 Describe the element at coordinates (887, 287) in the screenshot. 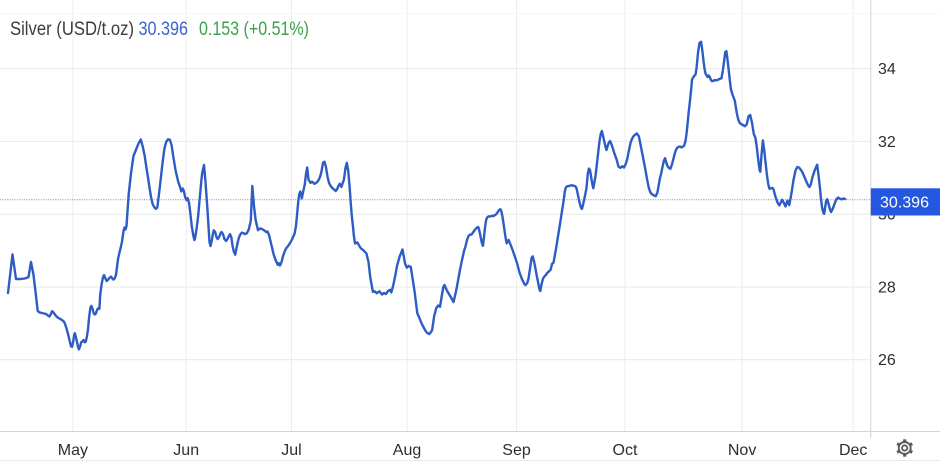

I see `svg-text: 28` at that location.